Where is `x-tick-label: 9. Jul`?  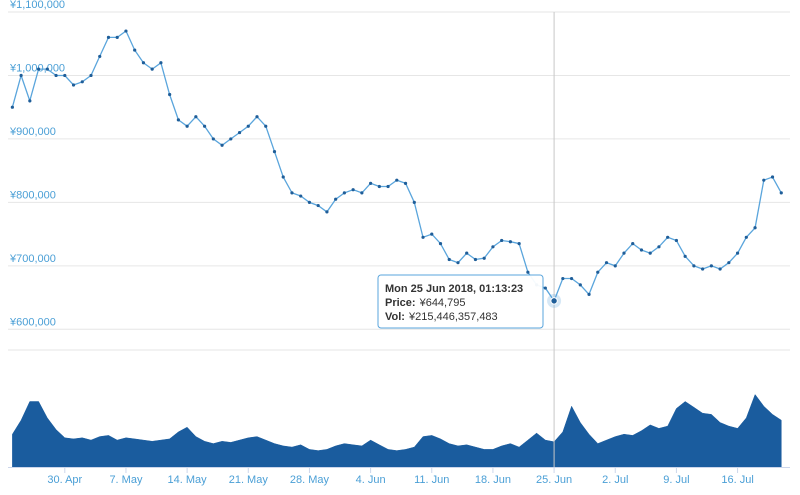 x-tick-label: 9. Jul is located at coordinates (676, 480).